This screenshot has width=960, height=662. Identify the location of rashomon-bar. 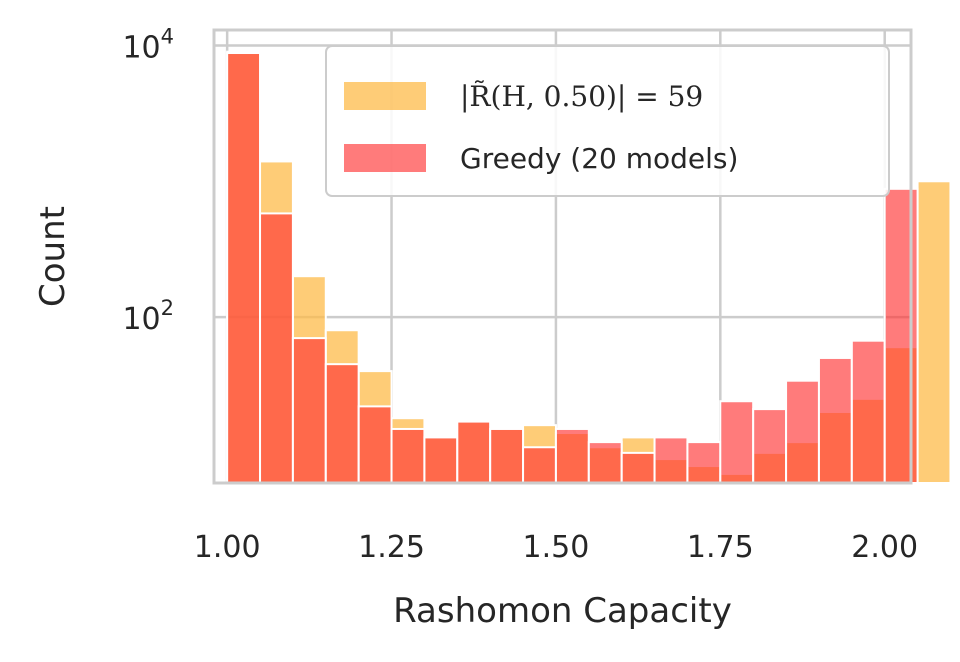
(934, 332).